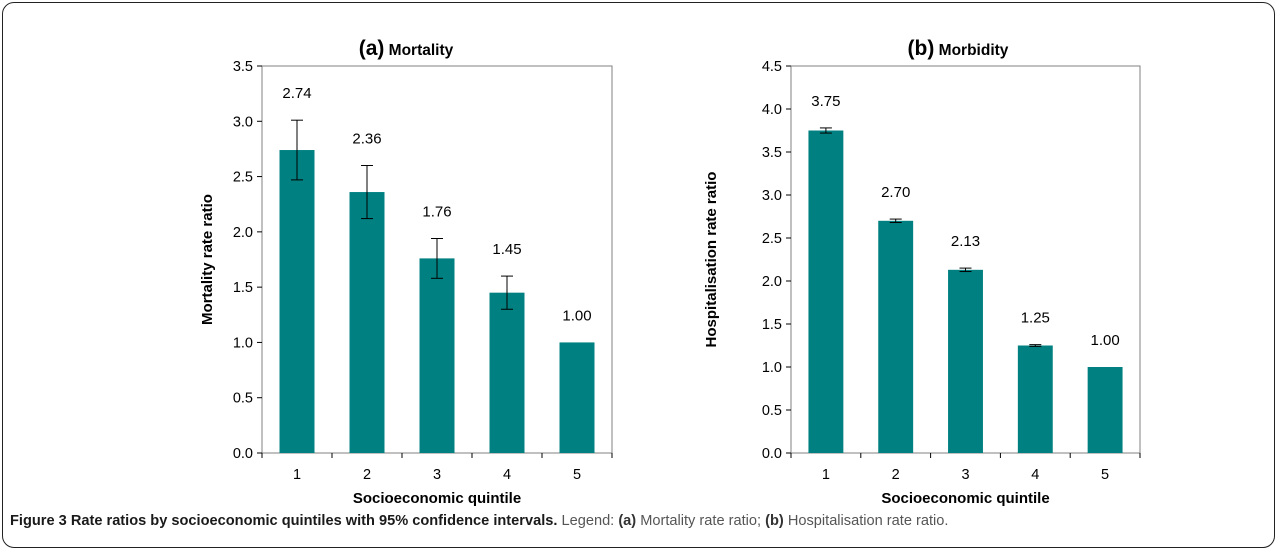  What do you see at coordinates (436, 211) in the screenshot?
I see `panel-a-value-label-3: 1.76` at bounding box center [436, 211].